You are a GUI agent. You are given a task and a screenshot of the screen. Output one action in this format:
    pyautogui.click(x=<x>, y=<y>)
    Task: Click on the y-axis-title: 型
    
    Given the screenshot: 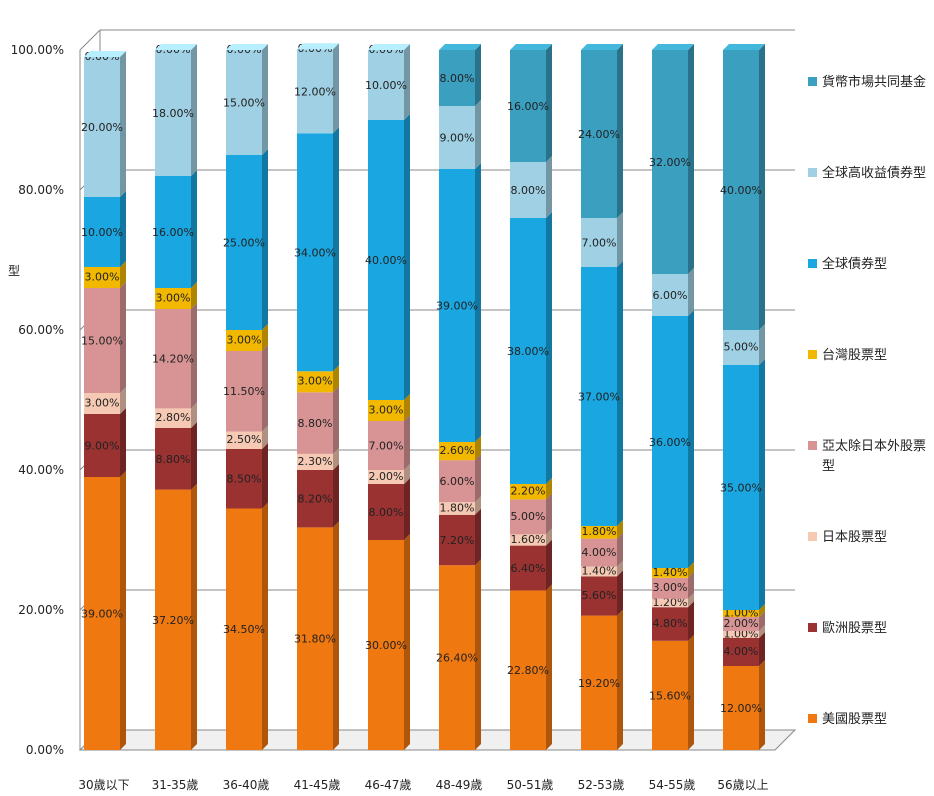 What is the action you would take?
    pyautogui.click(x=14, y=271)
    